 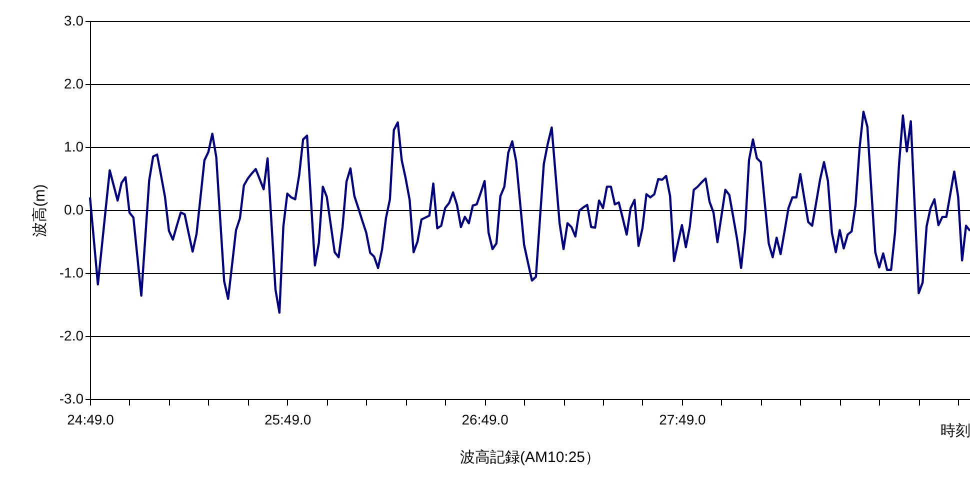 I want to click on y-tick-label: 0.0, so click(x=74, y=210).